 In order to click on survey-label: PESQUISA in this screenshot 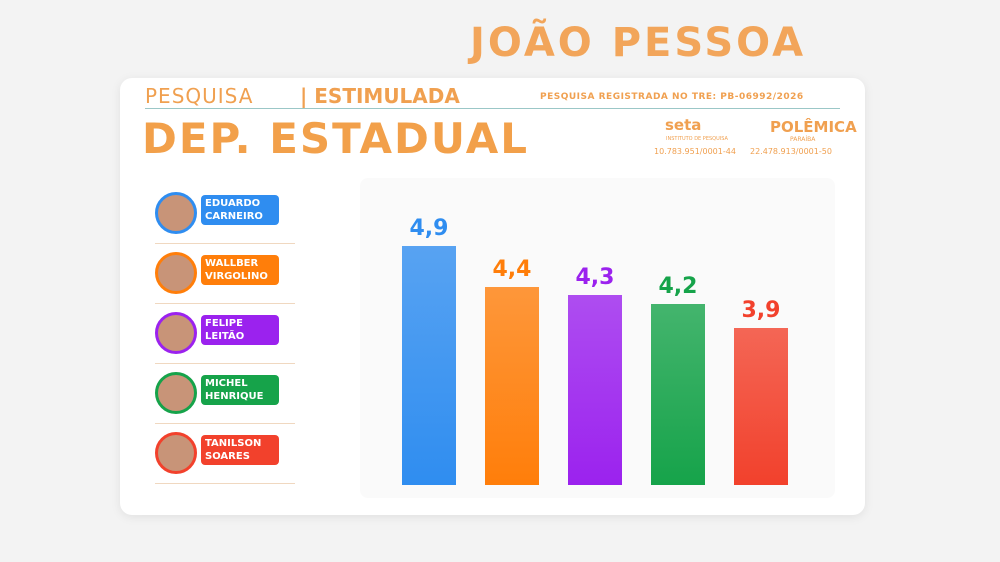, I will do `click(199, 96)`.